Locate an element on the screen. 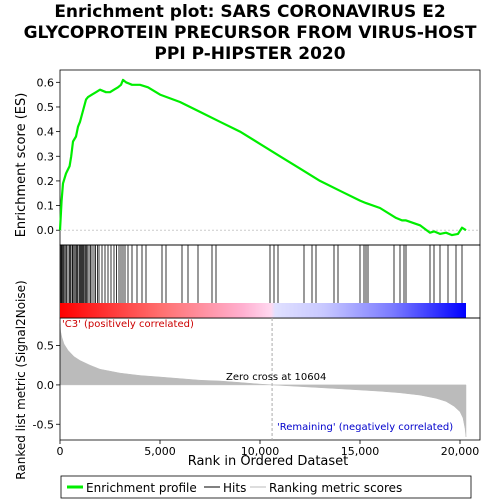 This screenshot has height=500, width=500. es-y-tick-label: 0.4 is located at coordinates (46, 132).